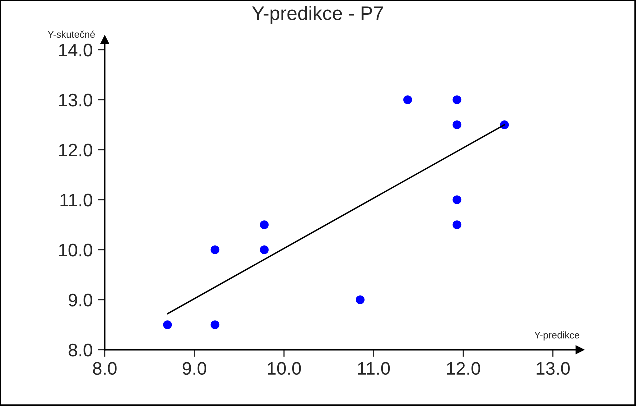 This screenshot has width=636, height=406. What do you see at coordinates (72, 34) in the screenshot?
I see `y-axis-title: Y-skutečné` at bounding box center [72, 34].